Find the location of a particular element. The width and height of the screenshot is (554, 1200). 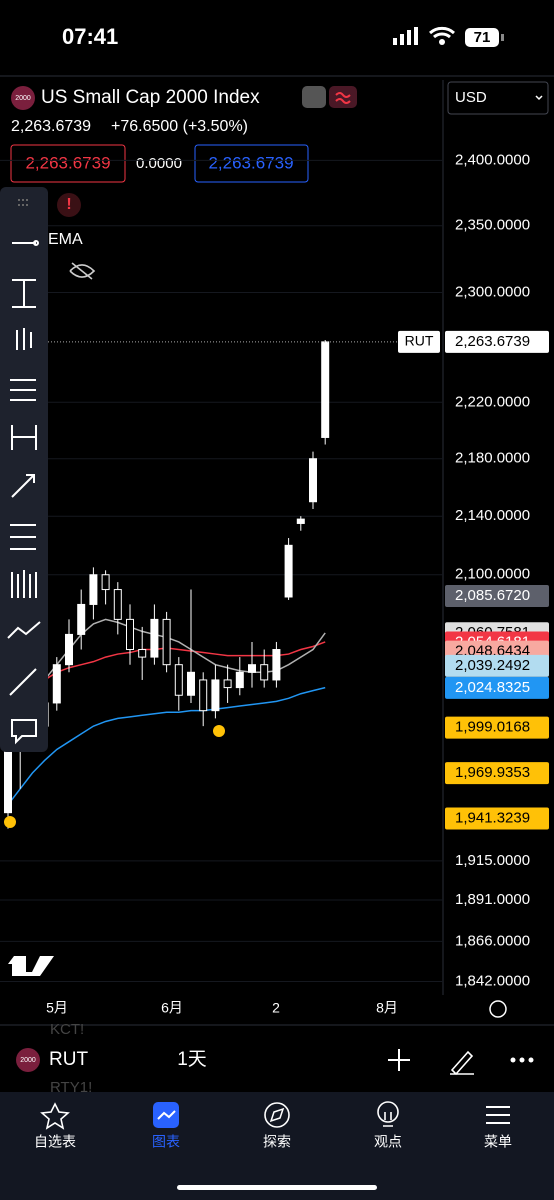

tab-label: 探索 is located at coordinates (277, 1142).